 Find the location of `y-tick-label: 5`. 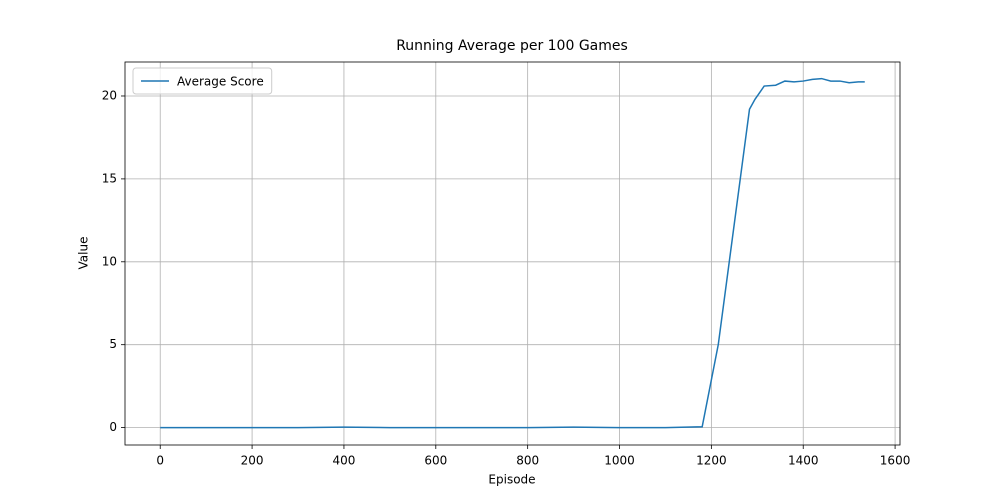

y-tick-label: 5 is located at coordinates (113, 344).